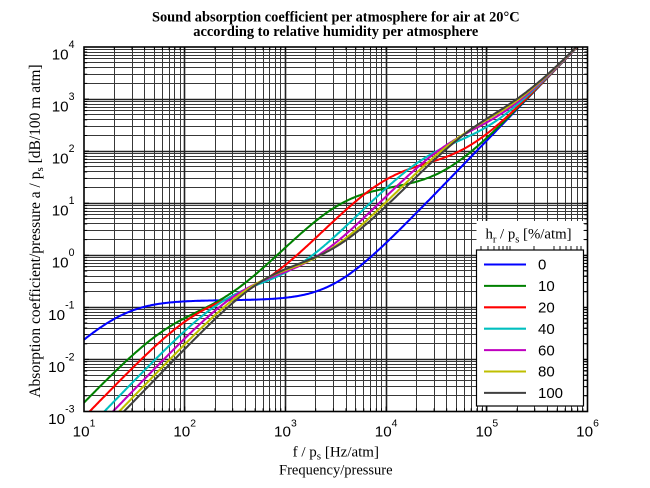 The image size is (650, 488). Describe the element at coordinates (542, 265) in the screenshot. I see `svg-text: 0` at that location.